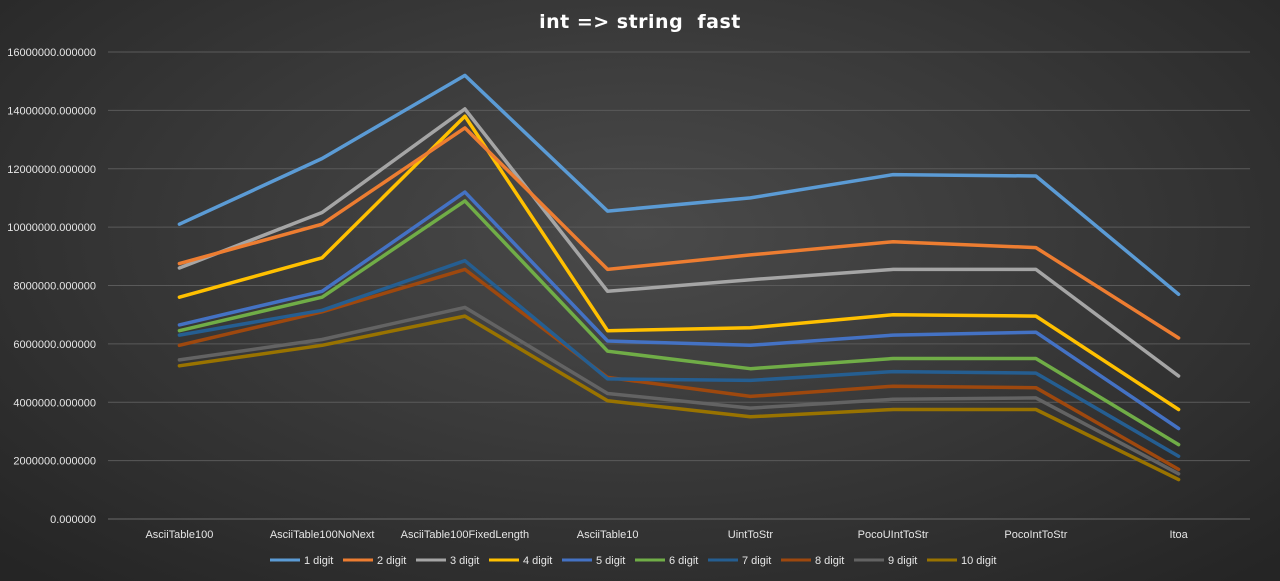 This screenshot has height=581, width=1280. Describe the element at coordinates (640, 22) in the screenshot. I see `chart-title: int => string fast` at that location.